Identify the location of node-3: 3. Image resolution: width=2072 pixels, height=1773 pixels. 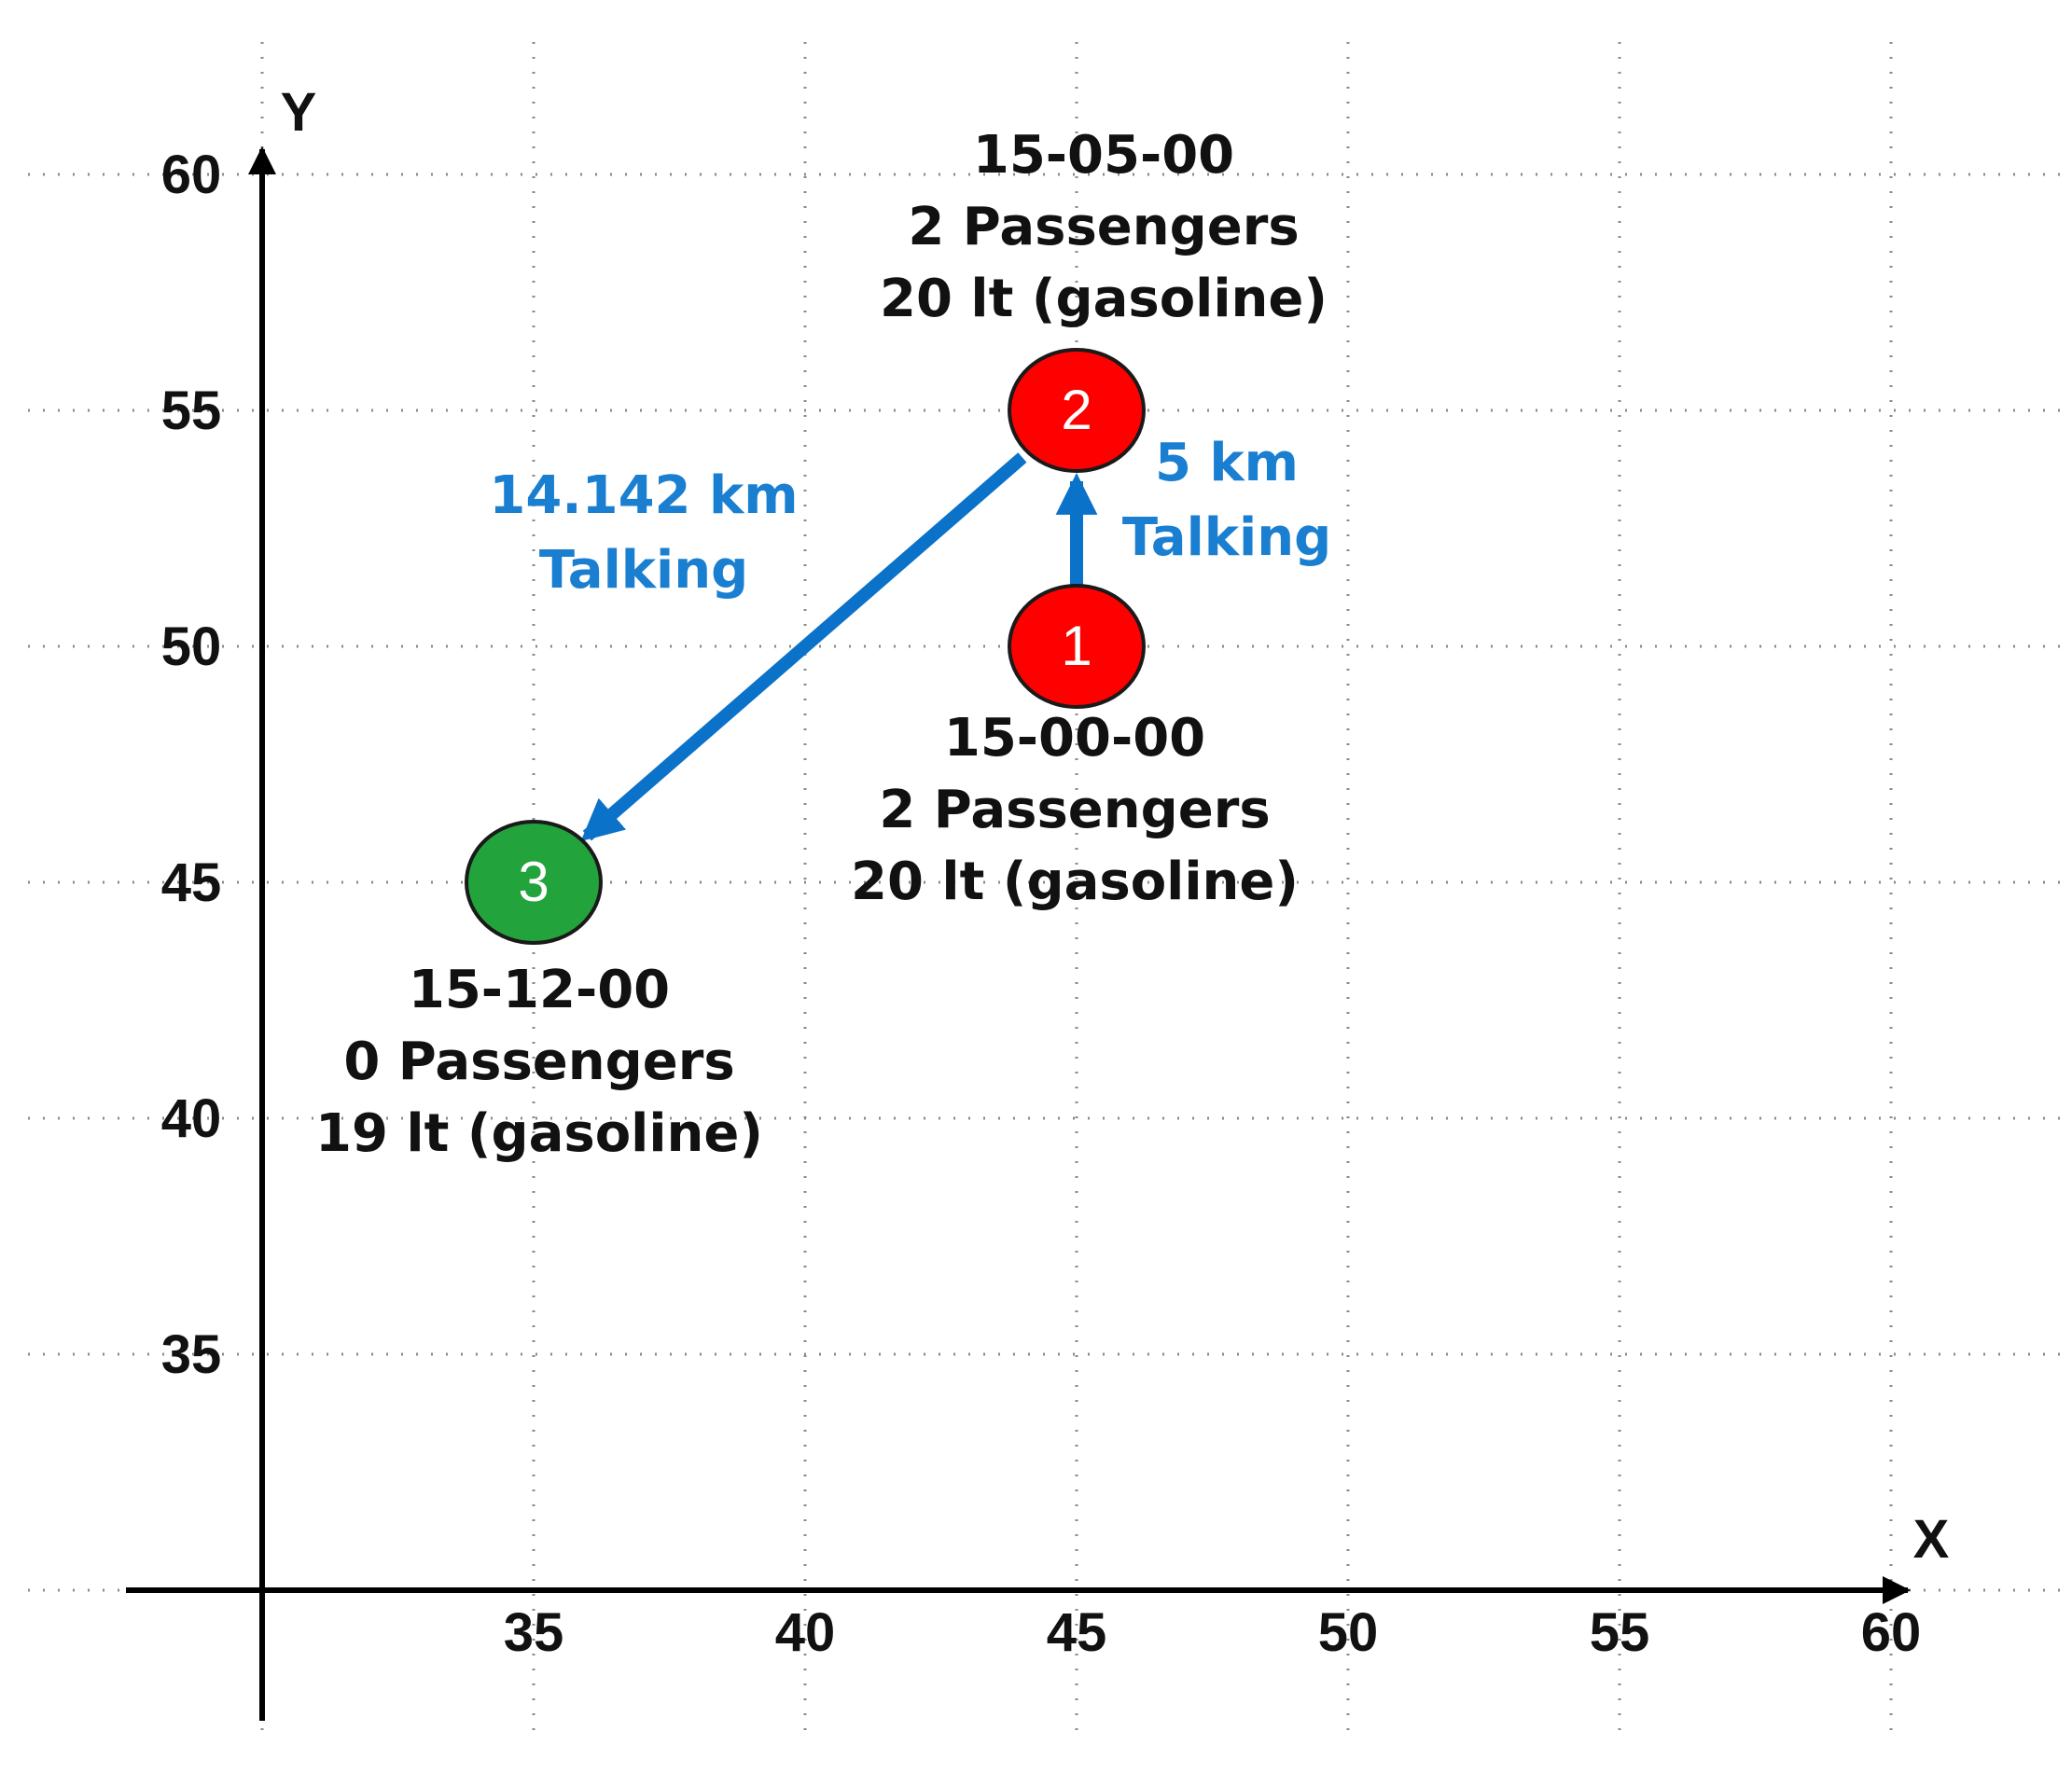
(534, 882).